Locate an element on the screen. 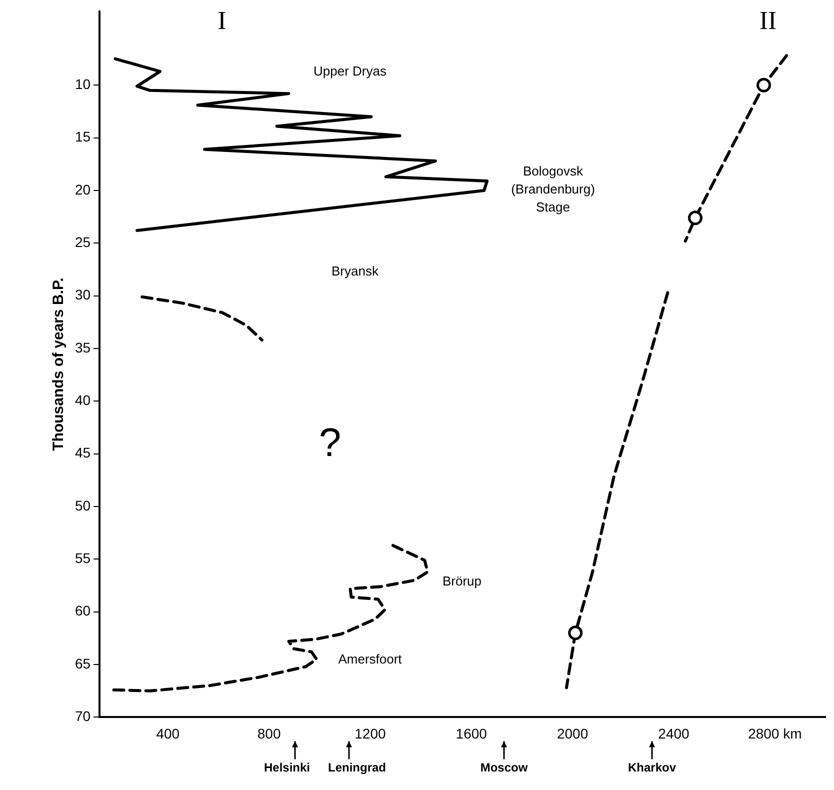 This screenshot has height=790, width=834. y-tick-label: 60 is located at coordinates (82, 610).